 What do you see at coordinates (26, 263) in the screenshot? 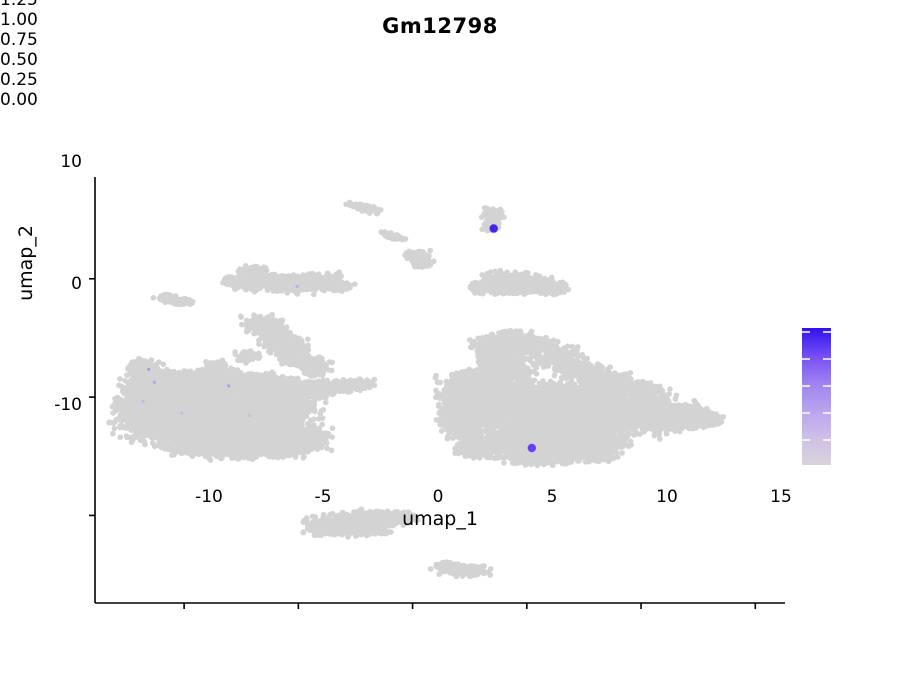
I see `y-axis-label: umap_2` at bounding box center [26, 263].